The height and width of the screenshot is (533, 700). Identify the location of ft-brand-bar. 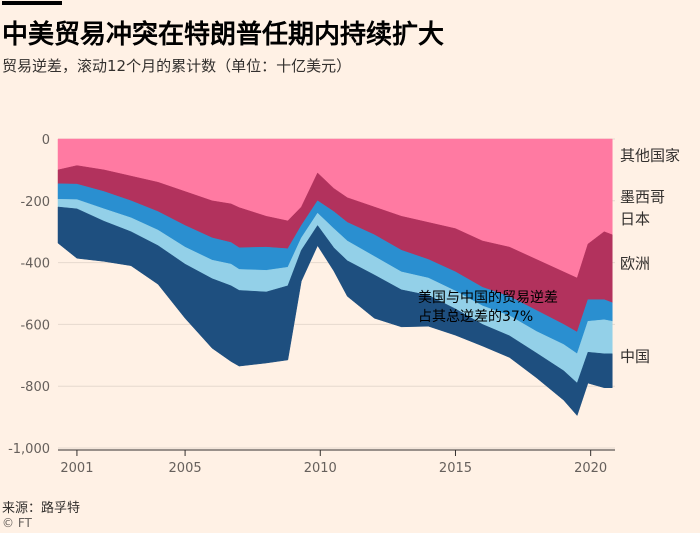
(32, 3).